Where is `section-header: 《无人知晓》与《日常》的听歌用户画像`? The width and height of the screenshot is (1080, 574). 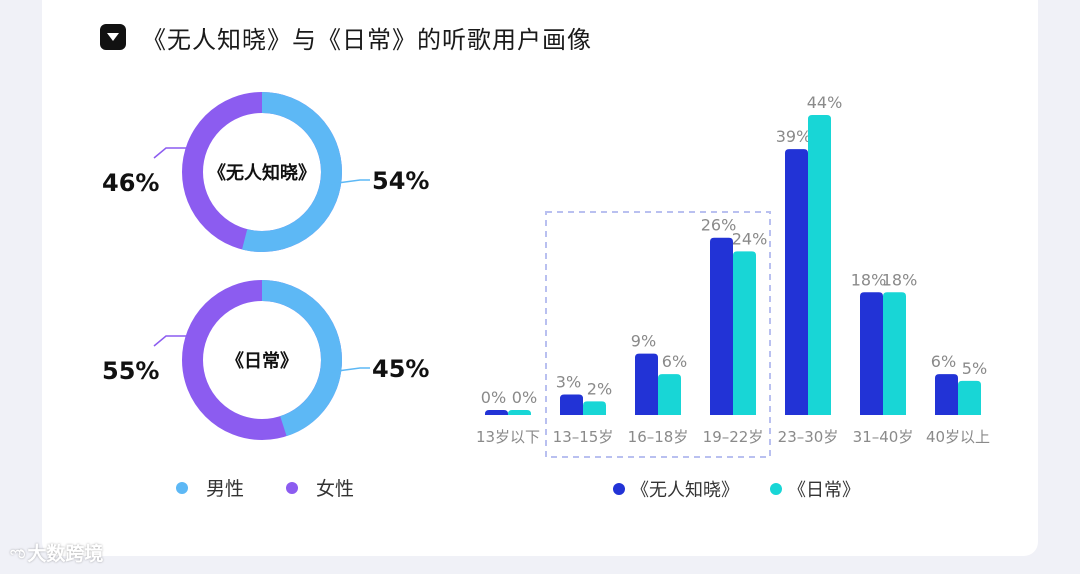 section-header: 《无人知晓》与《日常》的听歌用户画像 is located at coordinates (346, 38).